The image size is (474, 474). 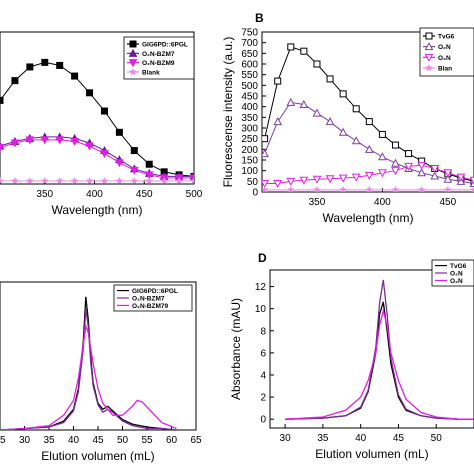 I want to click on y-tick-label: 12, so click(x=261, y=287).